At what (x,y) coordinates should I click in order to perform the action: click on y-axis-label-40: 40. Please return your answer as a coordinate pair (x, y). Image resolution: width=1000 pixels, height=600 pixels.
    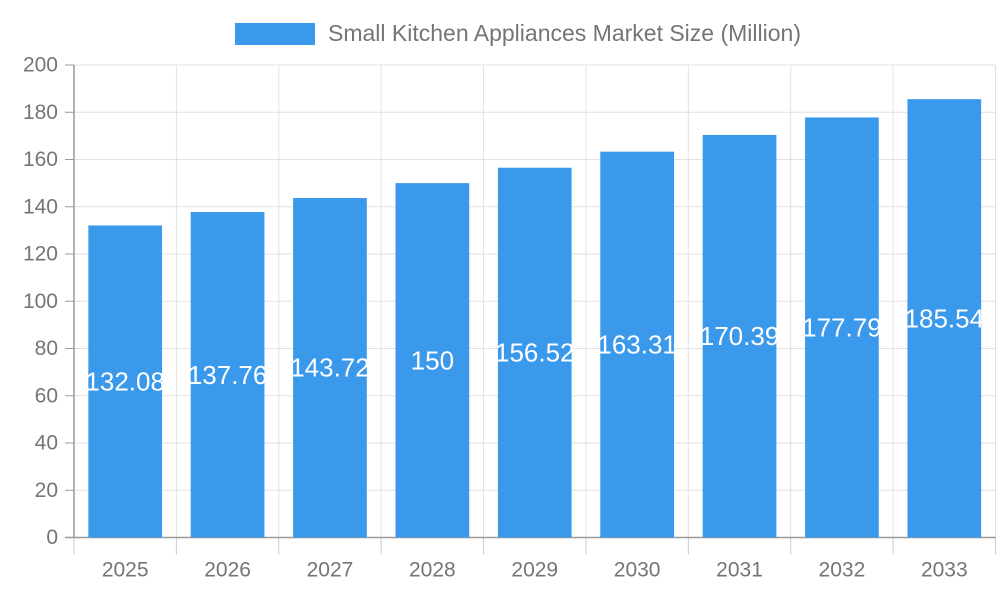
    Looking at the image, I should click on (46, 443).